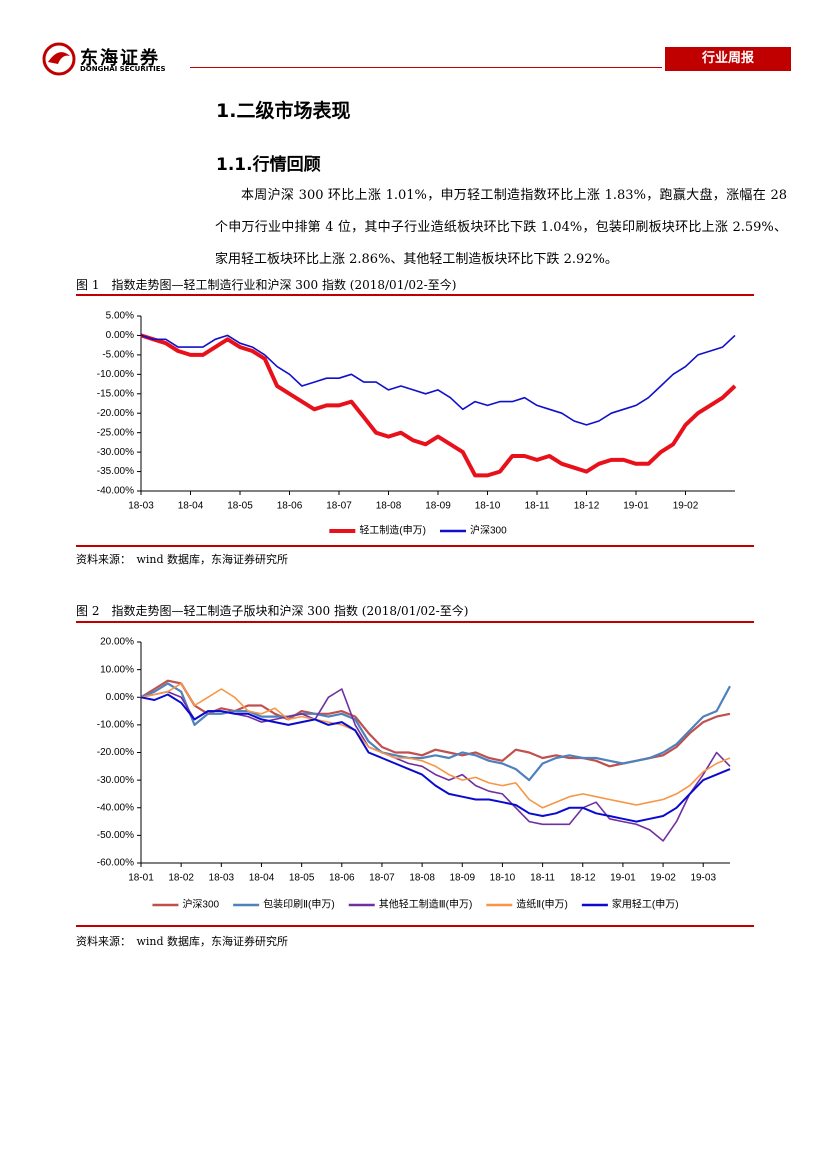  I want to click on x-tick-label: 18-01, so click(141, 878).